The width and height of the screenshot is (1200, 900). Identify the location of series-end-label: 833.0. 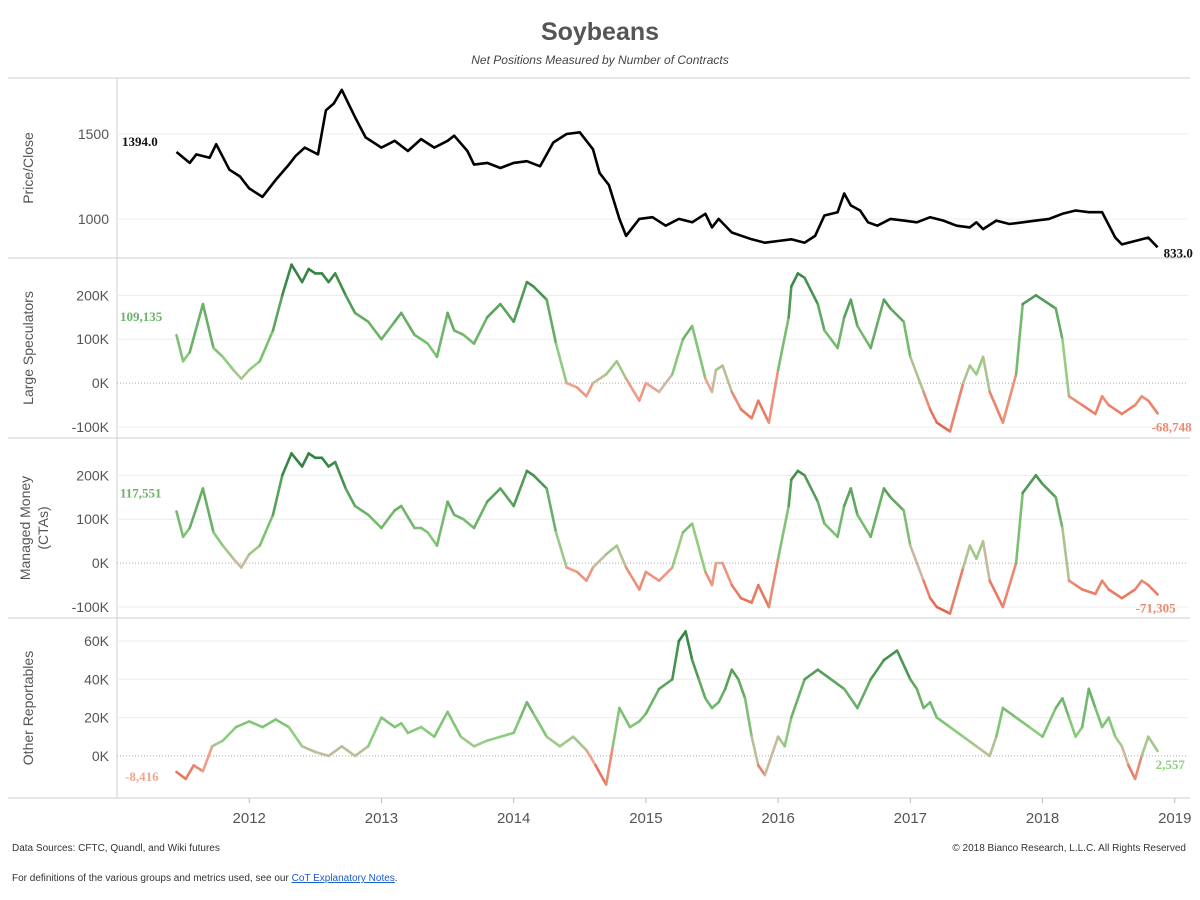
(1178, 252).